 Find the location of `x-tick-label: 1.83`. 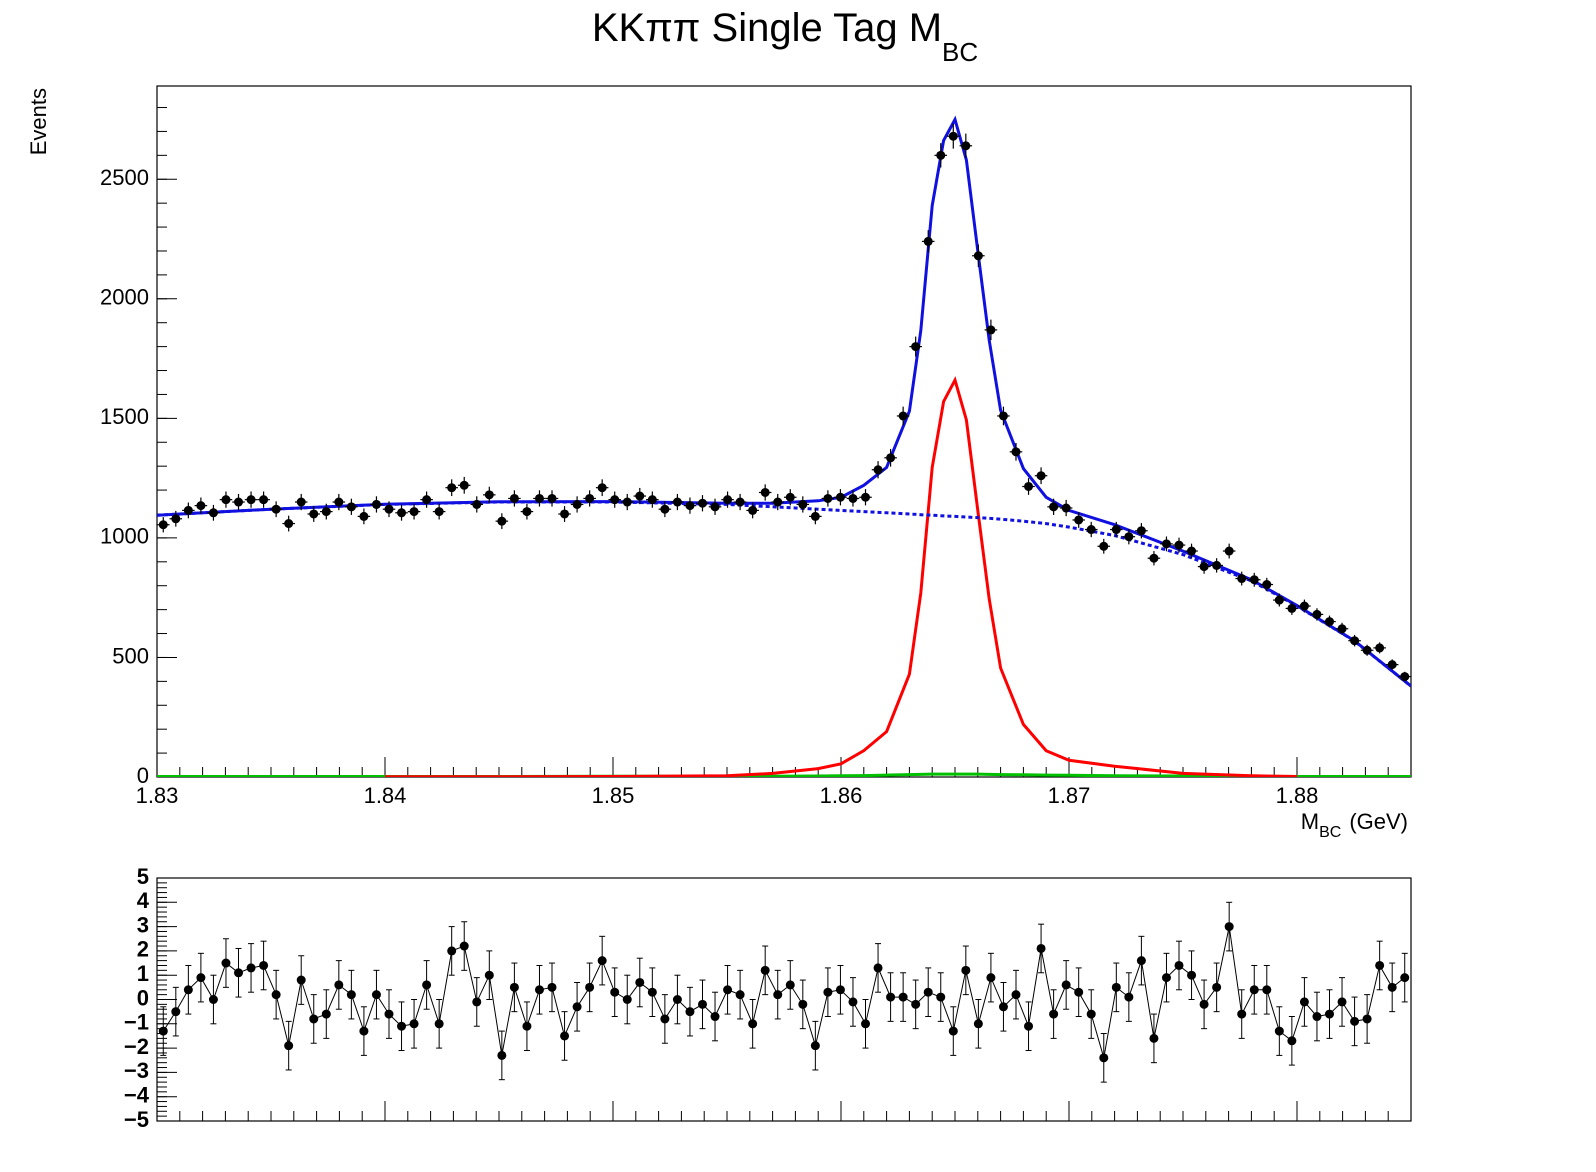

x-tick-label: 1.83 is located at coordinates (157, 795).